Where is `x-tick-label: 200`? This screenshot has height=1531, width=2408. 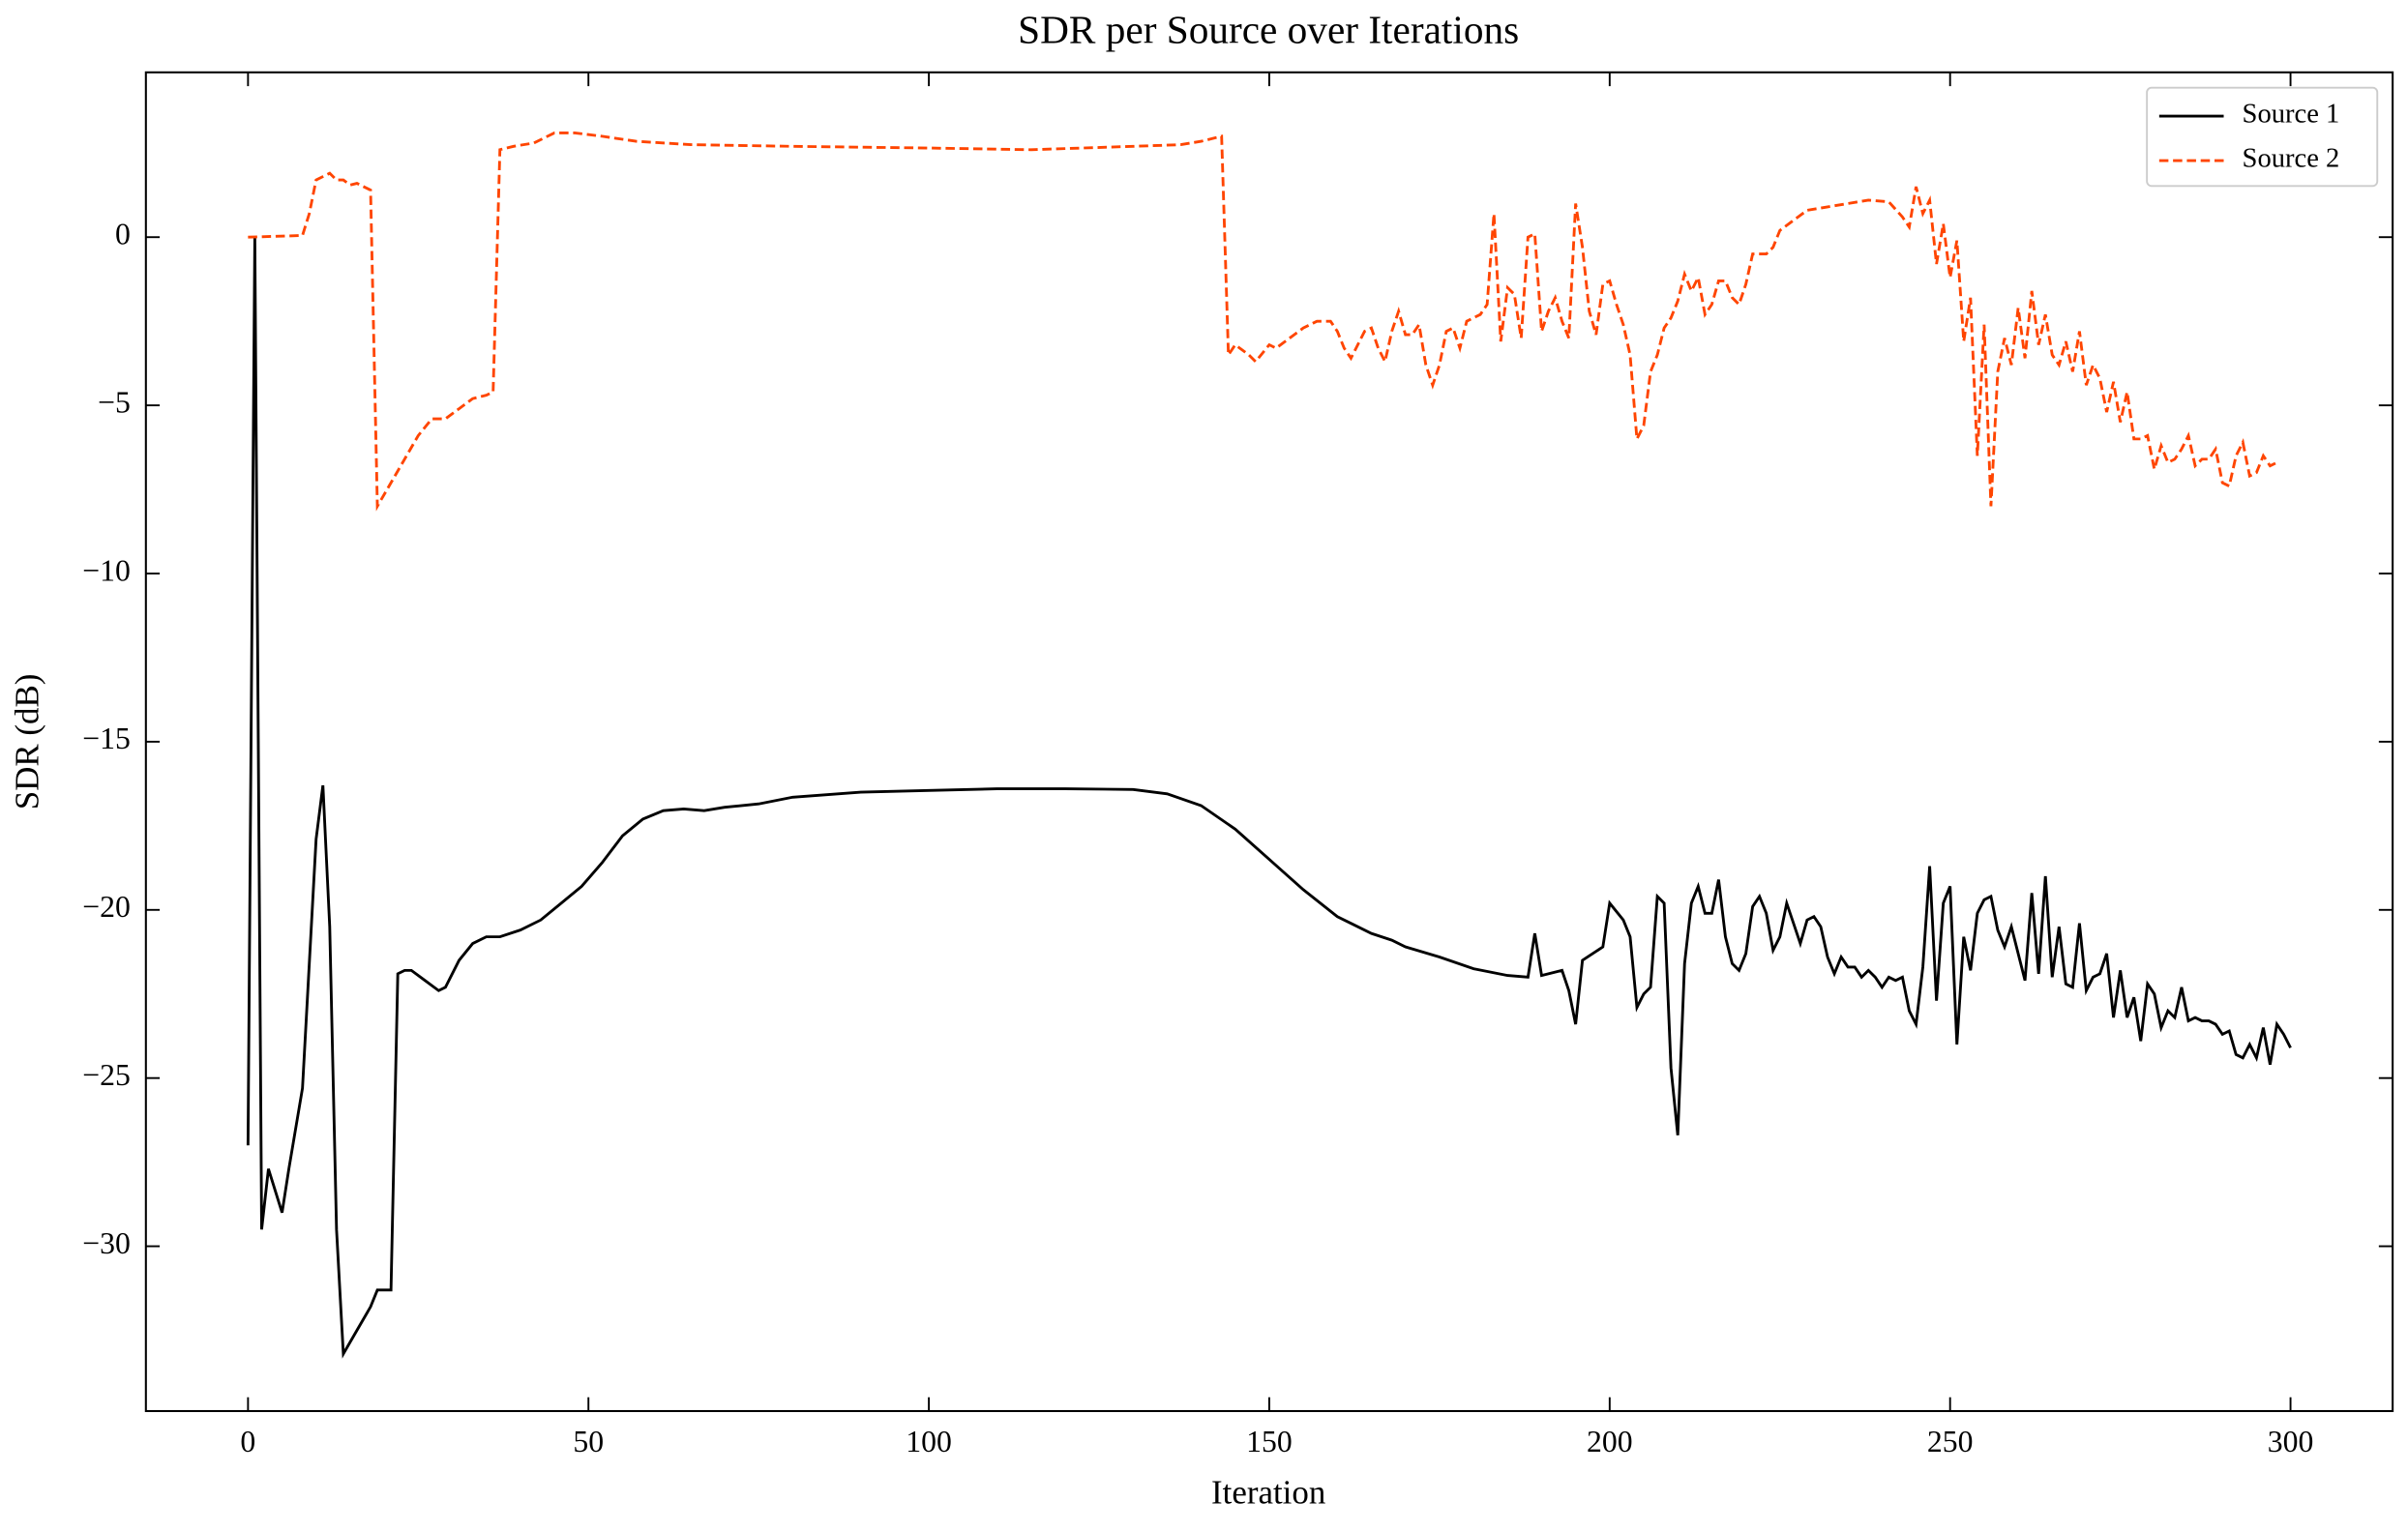 x-tick-label: 200 is located at coordinates (1610, 1441).